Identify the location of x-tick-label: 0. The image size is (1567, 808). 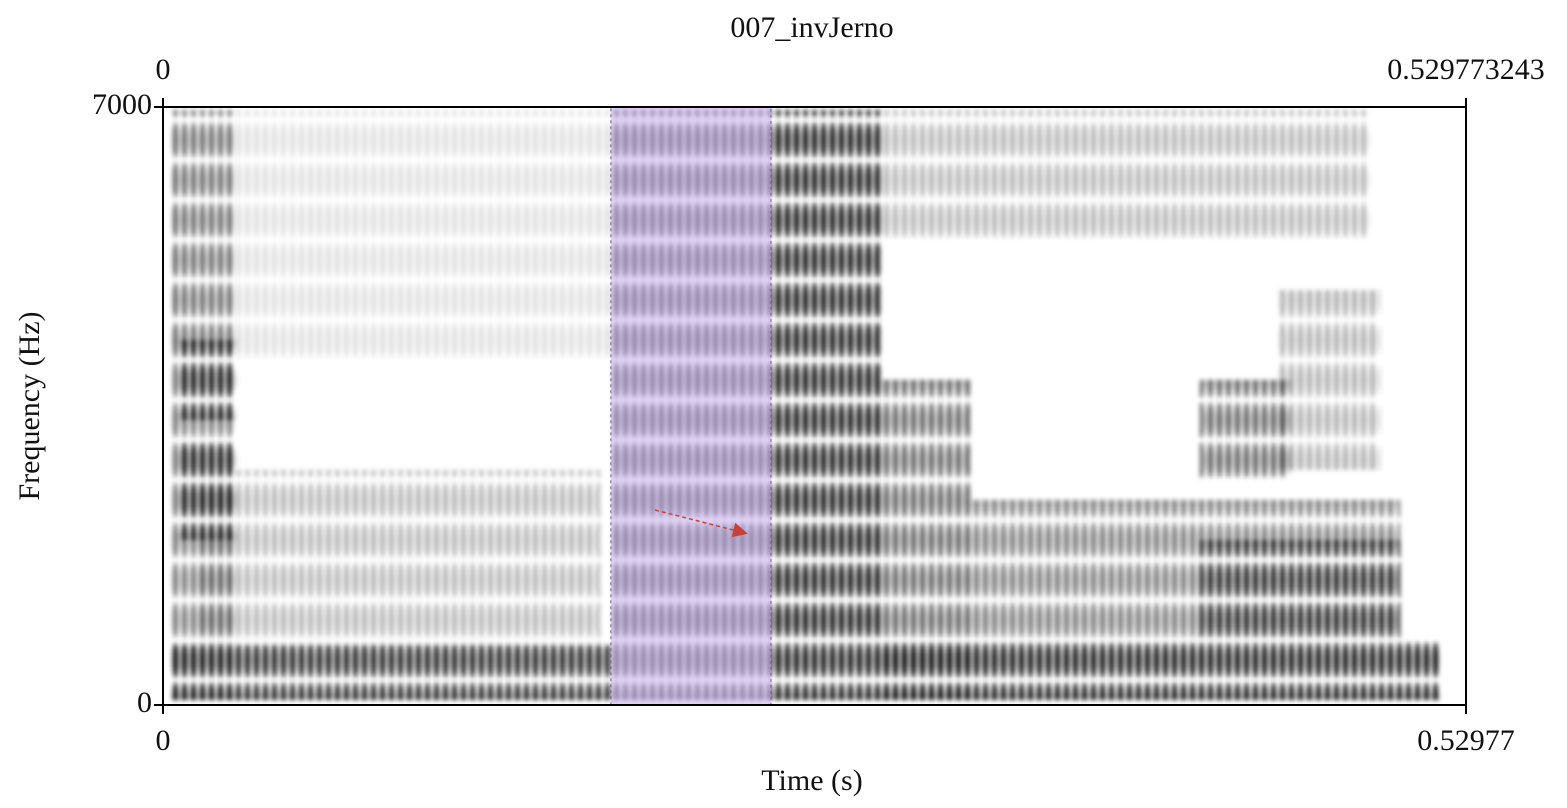
(163, 740).